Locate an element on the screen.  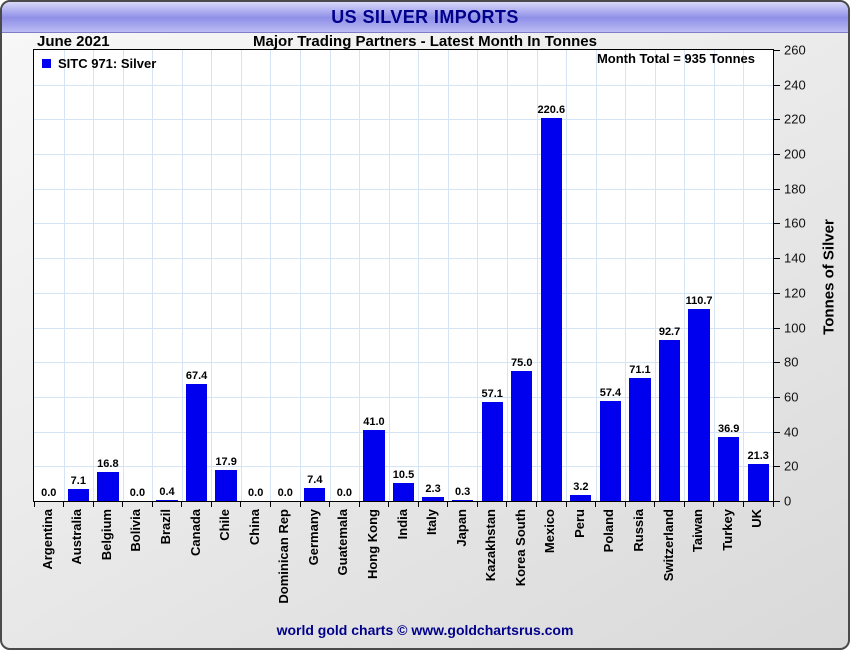
bar-italy is located at coordinates (433, 499).